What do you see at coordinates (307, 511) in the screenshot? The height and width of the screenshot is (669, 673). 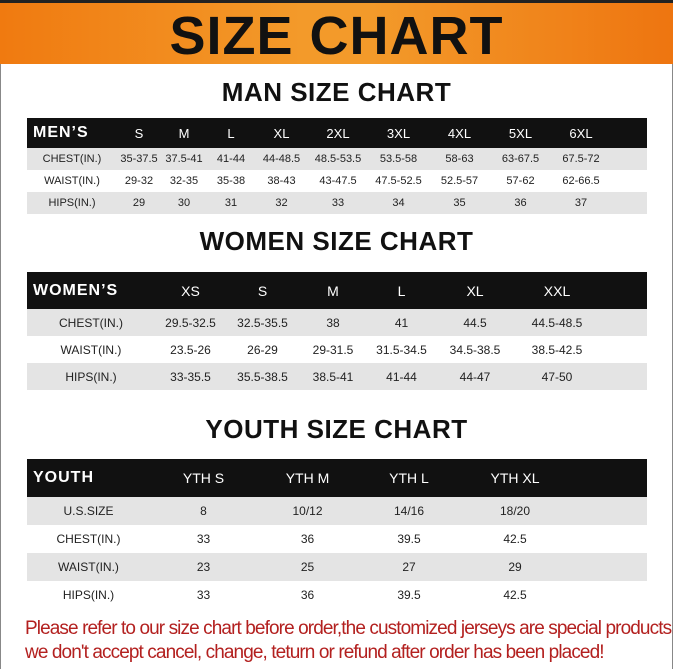 I see `measurement-cell: 10/12` at bounding box center [307, 511].